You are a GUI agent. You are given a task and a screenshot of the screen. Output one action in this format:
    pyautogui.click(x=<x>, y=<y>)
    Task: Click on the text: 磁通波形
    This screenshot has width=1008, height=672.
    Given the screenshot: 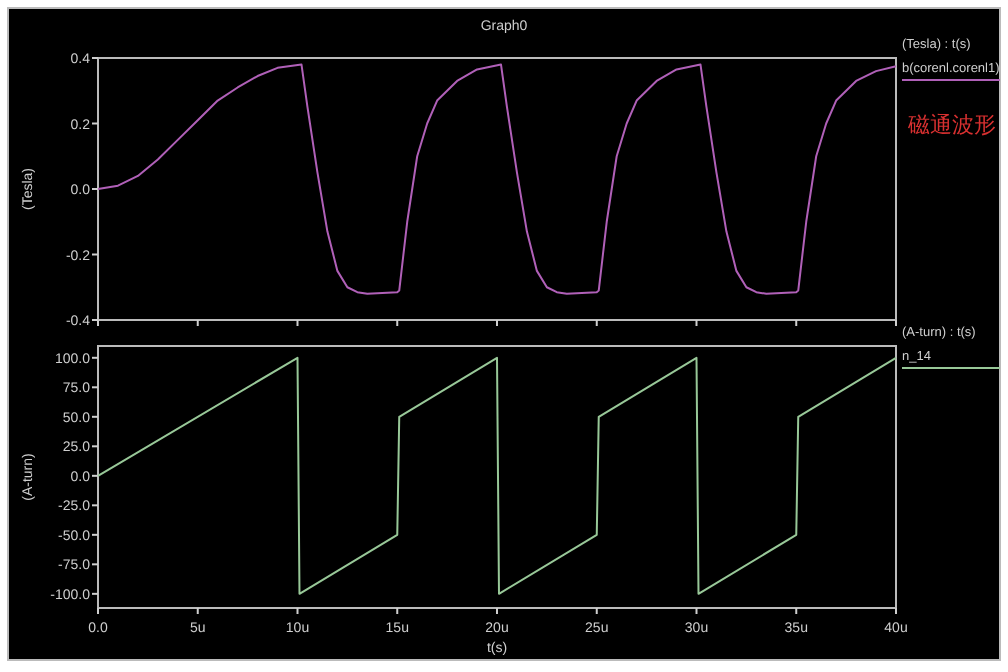 What is the action you would take?
    pyautogui.click(x=951, y=125)
    